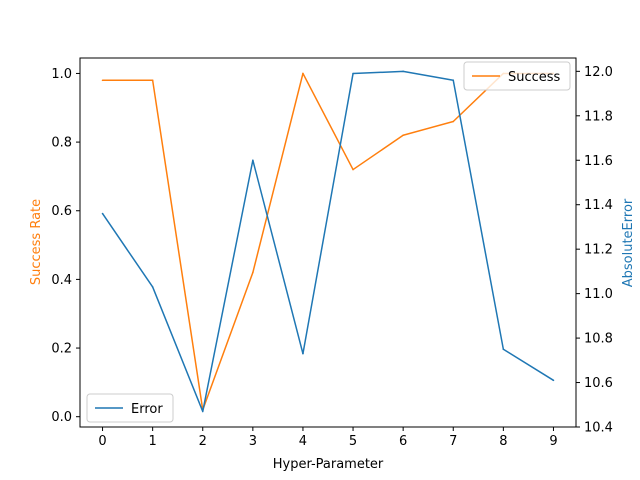 This screenshot has width=640, height=480. What do you see at coordinates (598, 72) in the screenshot?
I see `right-y-tick-label-8: 12.0` at bounding box center [598, 72].